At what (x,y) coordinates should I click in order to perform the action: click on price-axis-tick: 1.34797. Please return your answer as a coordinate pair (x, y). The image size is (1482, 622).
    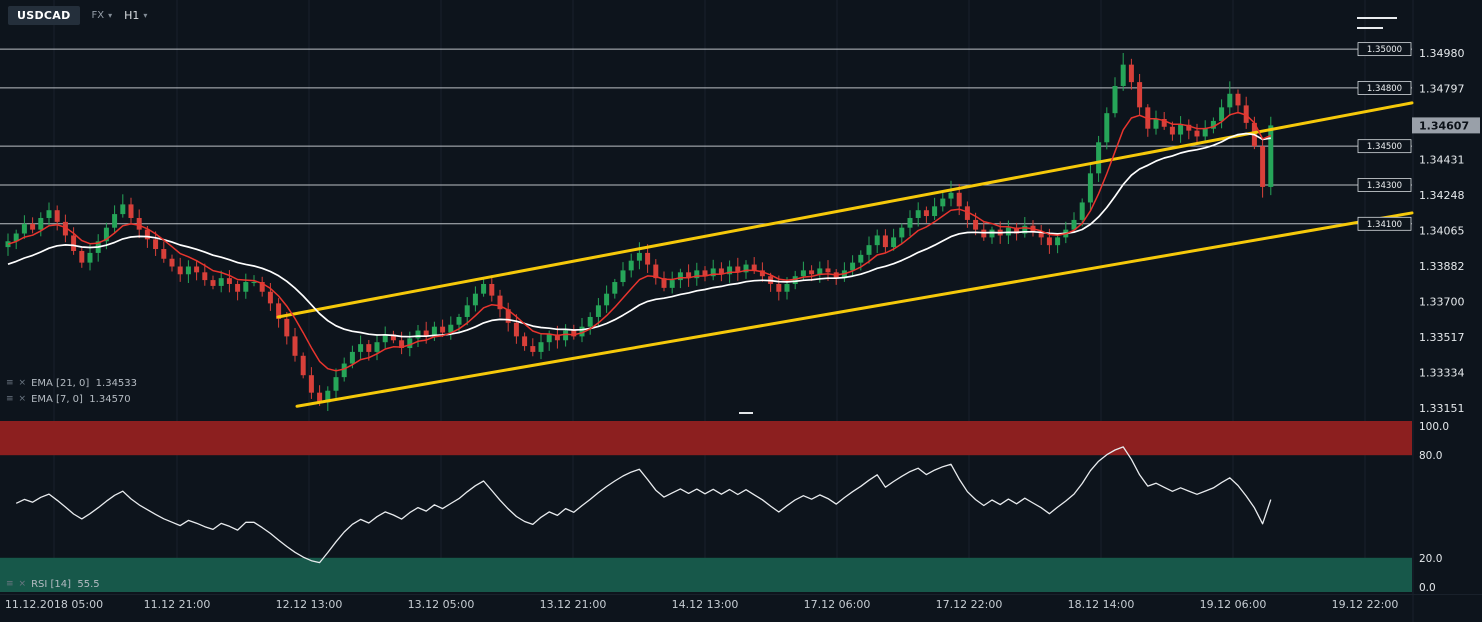
    Looking at the image, I should click on (1442, 89).